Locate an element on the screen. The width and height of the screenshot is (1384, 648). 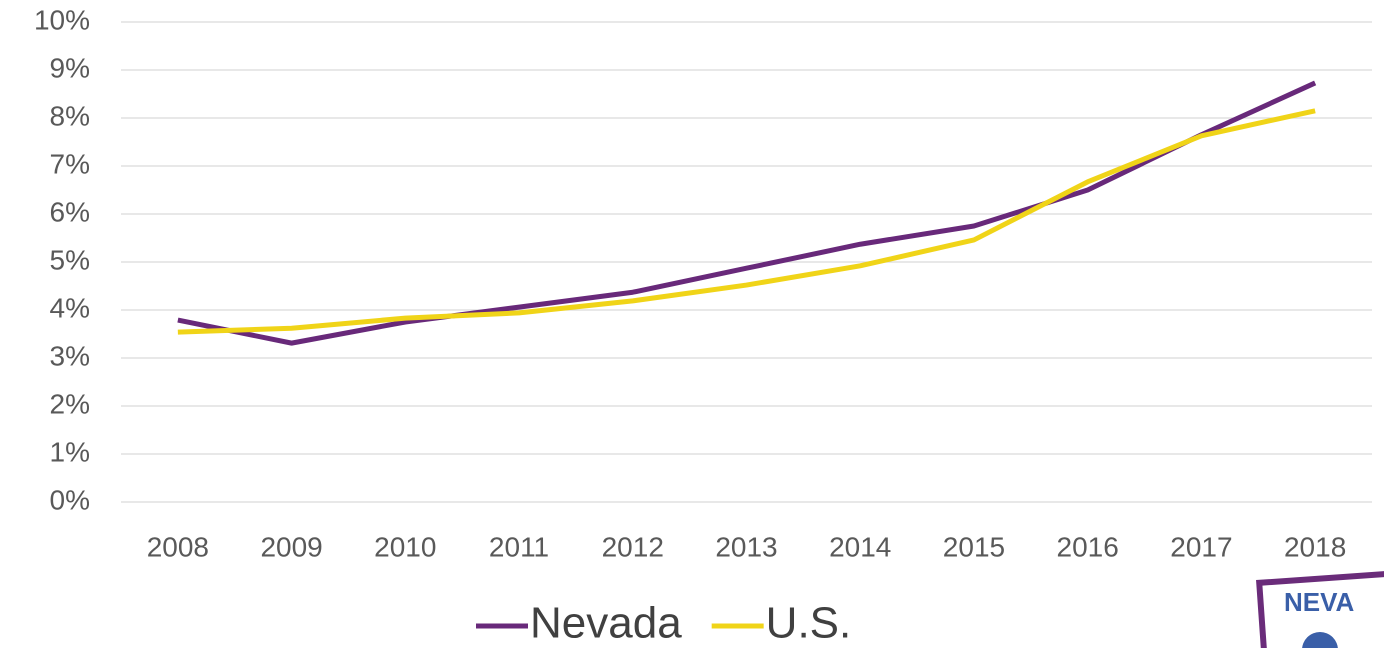
y-tick-label: 8% is located at coordinates (70, 115).